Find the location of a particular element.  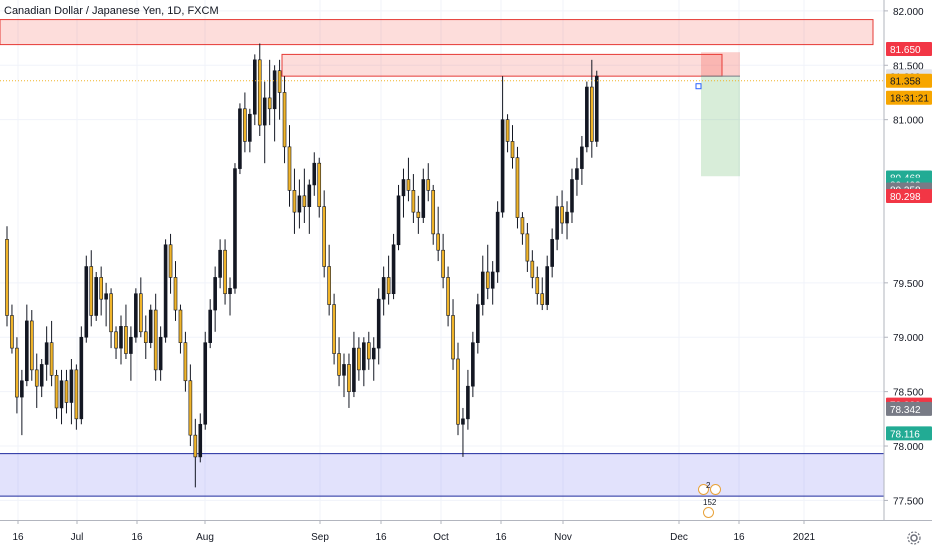

dividend-dot-icon is located at coordinates (708, 512).